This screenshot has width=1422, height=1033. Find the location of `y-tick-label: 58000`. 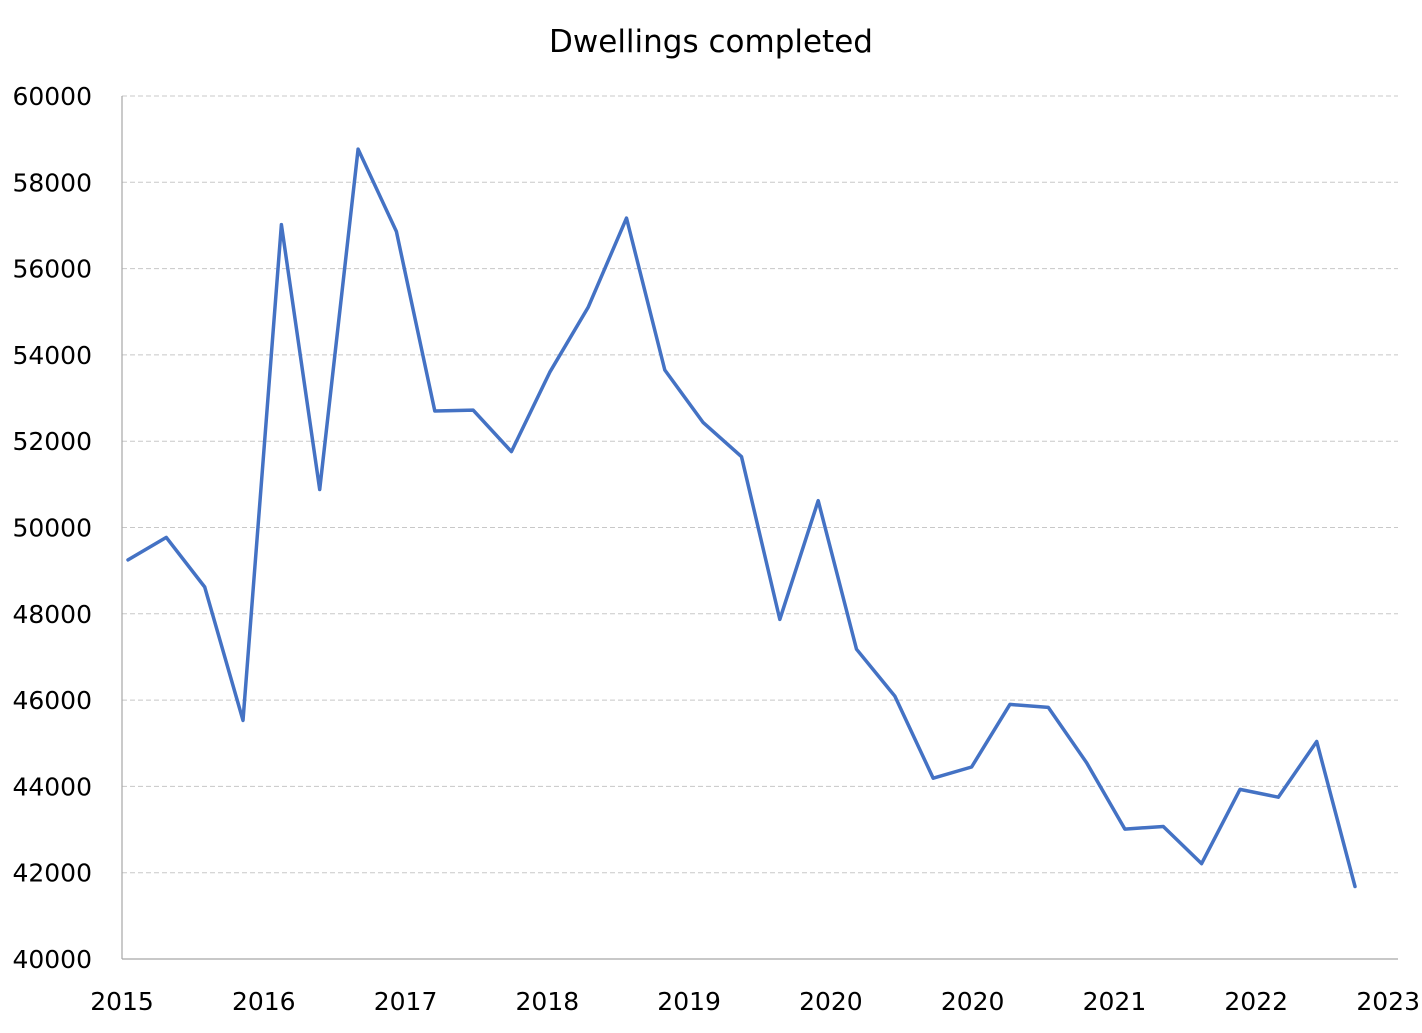

y-tick-label: 58000 is located at coordinates (52, 182).